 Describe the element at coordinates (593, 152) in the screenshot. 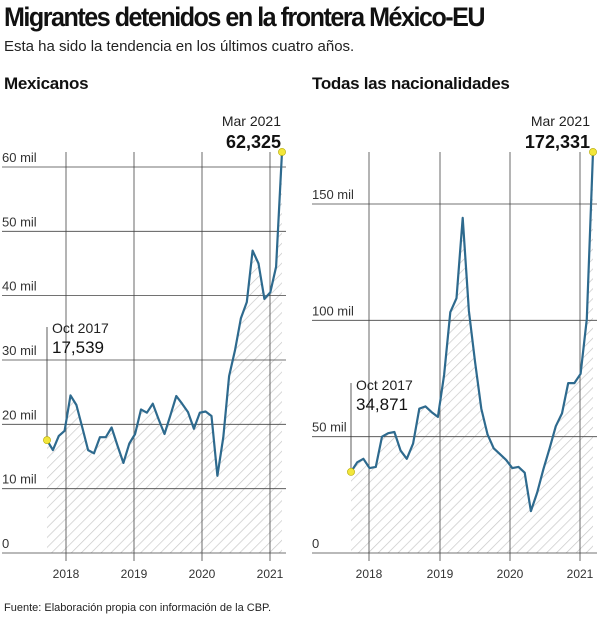

I see `all-marker-end` at that location.